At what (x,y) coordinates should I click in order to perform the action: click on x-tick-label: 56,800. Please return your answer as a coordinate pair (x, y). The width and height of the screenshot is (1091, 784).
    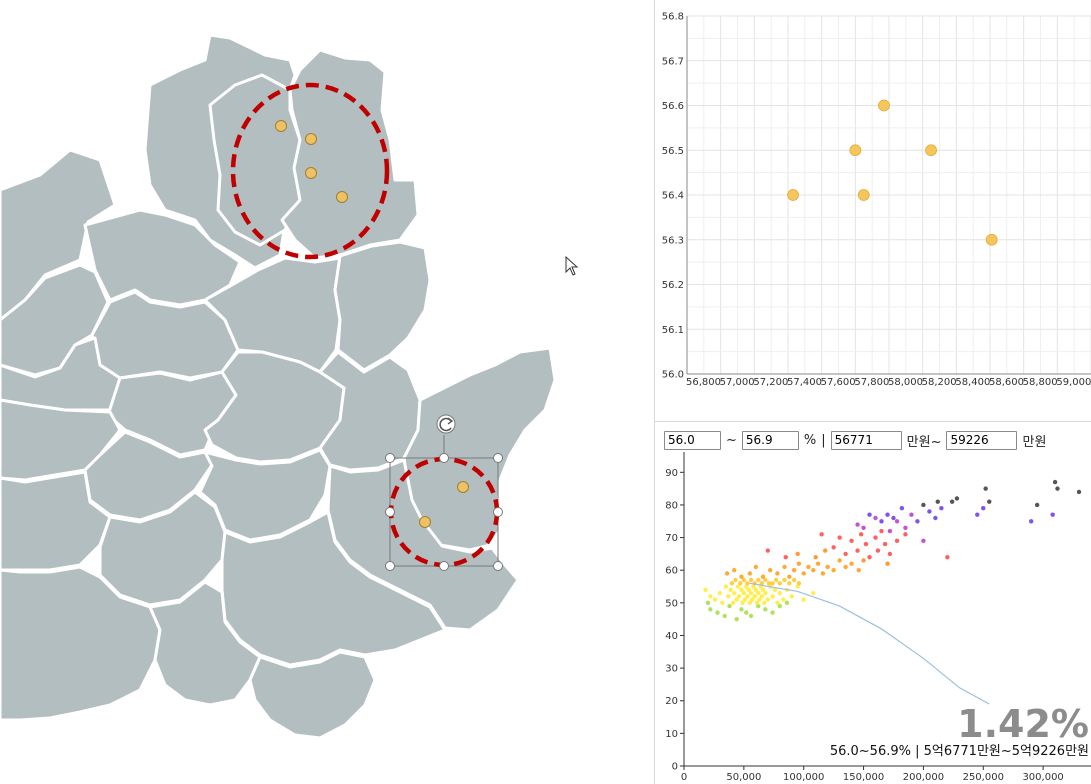
    Looking at the image, I should click on (703, 382).